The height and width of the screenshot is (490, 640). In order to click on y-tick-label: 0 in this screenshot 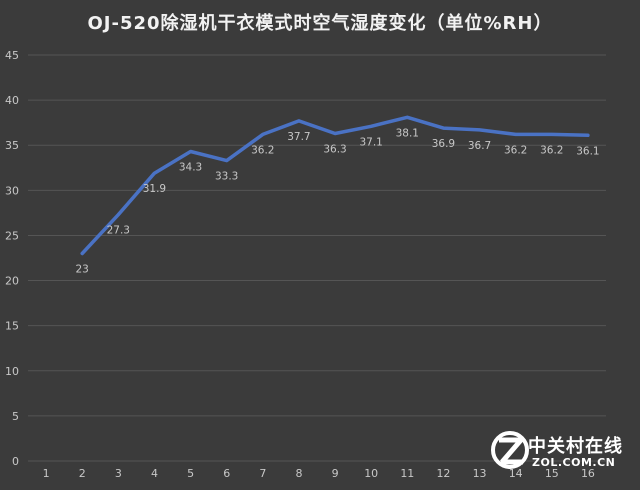, I will do `click(15, 461)`.